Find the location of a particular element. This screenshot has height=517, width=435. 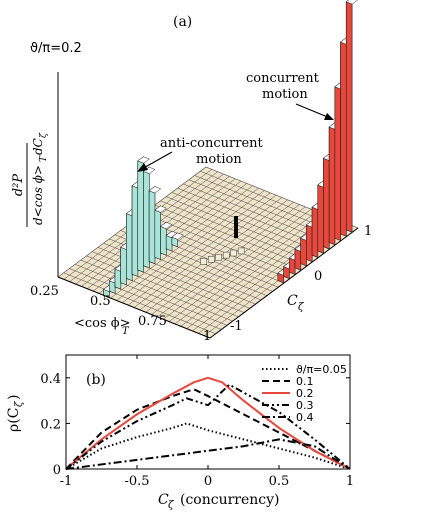

legend-label: ϑ/π=0.05 is located at coordinates (321, 369).